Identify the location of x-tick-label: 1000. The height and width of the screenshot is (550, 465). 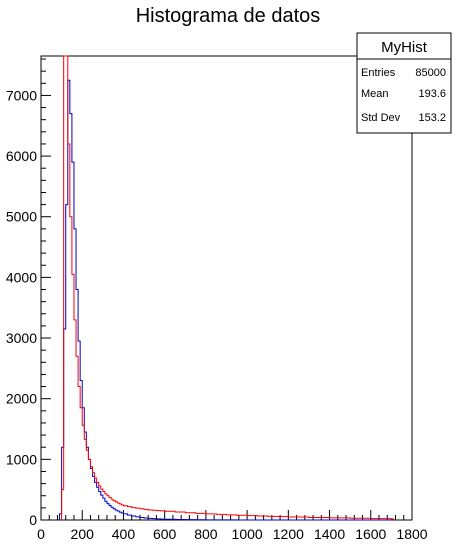
(247, 534).